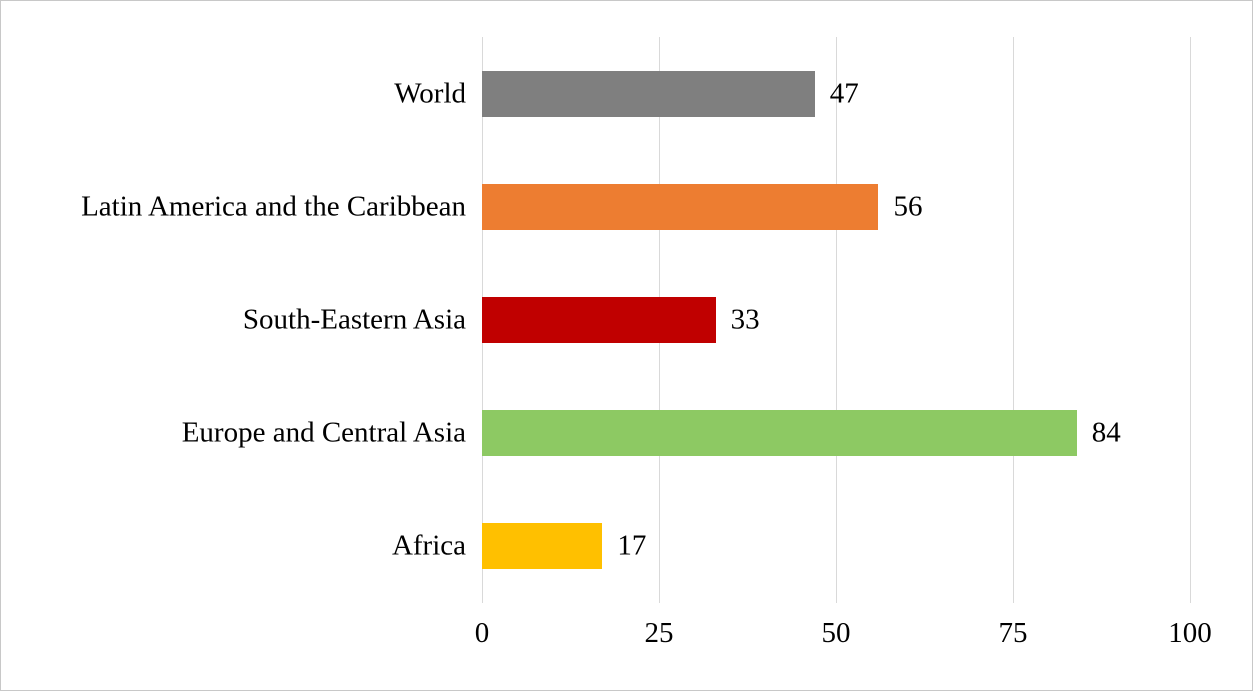 Image resolution: width=1253 pixels, height=691 pixels. What do you see at coordinates (745, 319) in the screenshot?
I see `data-label: 33` at bounding box center [745, 319].